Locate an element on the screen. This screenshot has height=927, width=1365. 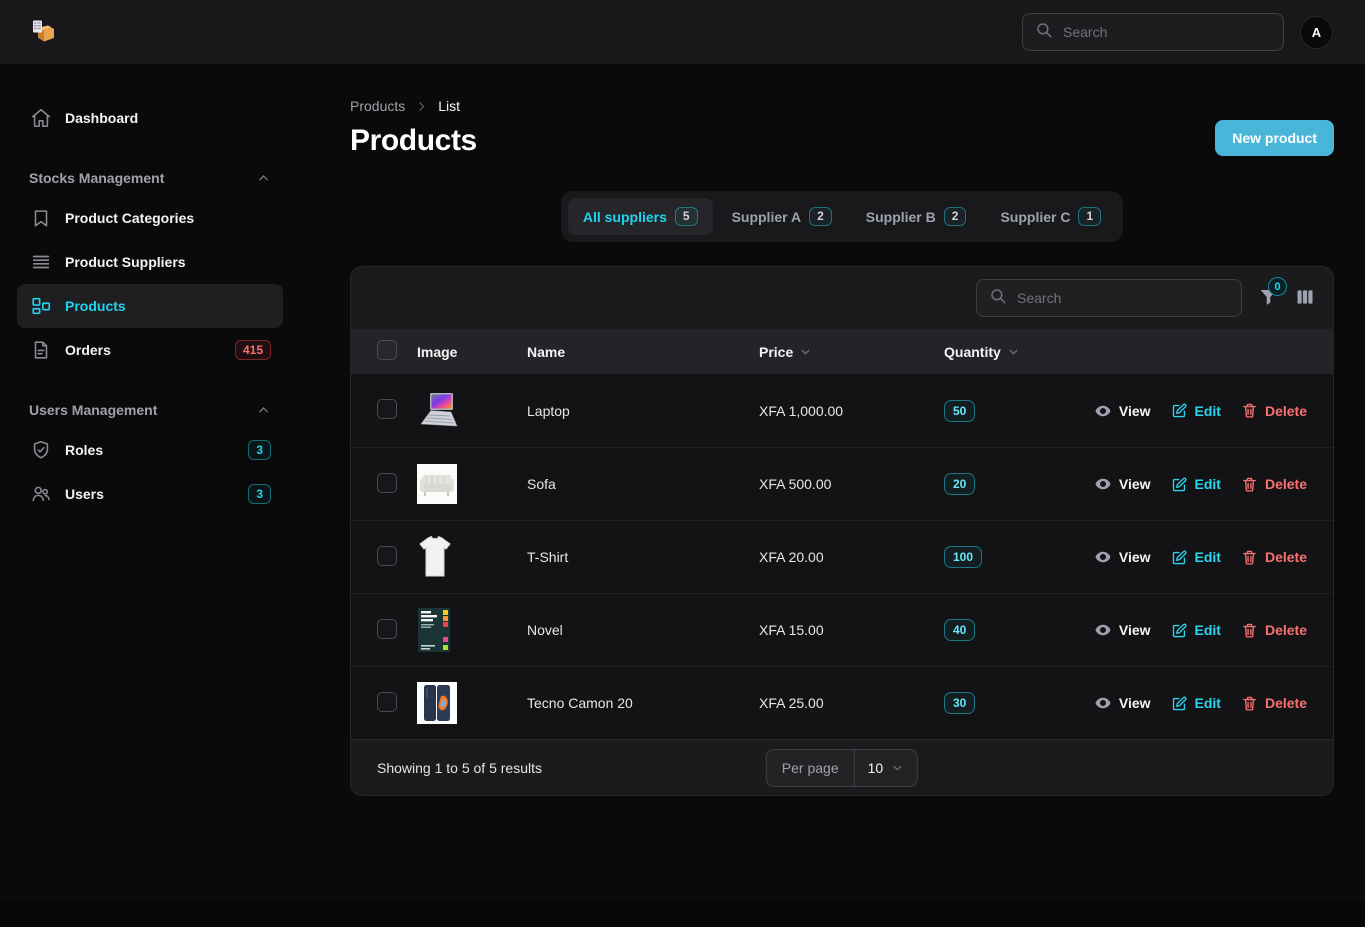
product-thumbnail-phone is located at coordinates (472, 703).